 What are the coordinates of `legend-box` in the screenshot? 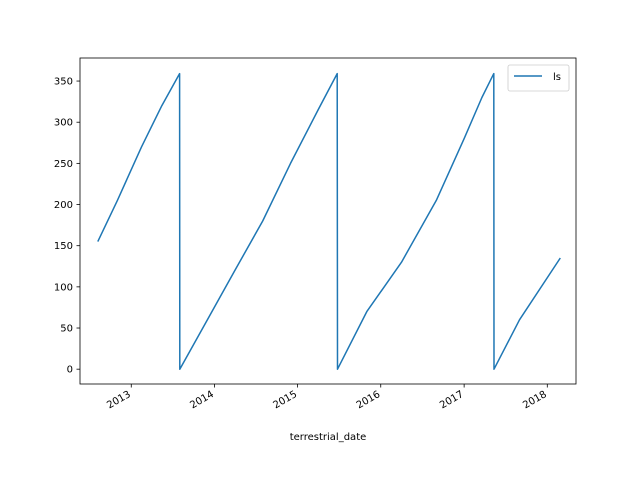 It's located at (538, 78).